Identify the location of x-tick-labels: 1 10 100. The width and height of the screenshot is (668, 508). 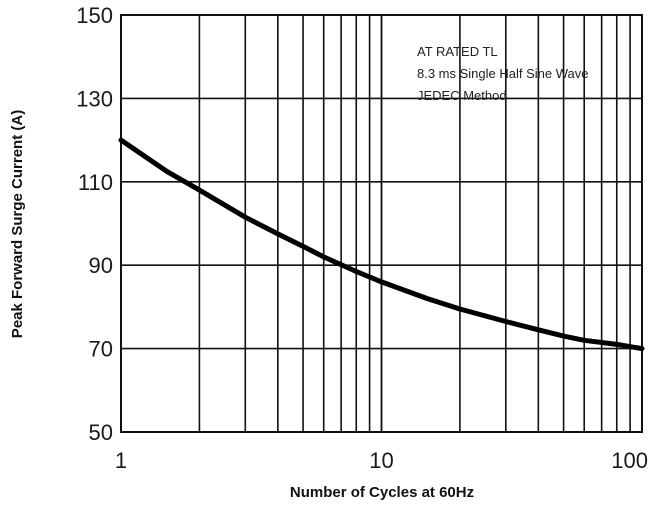
(381, 460).